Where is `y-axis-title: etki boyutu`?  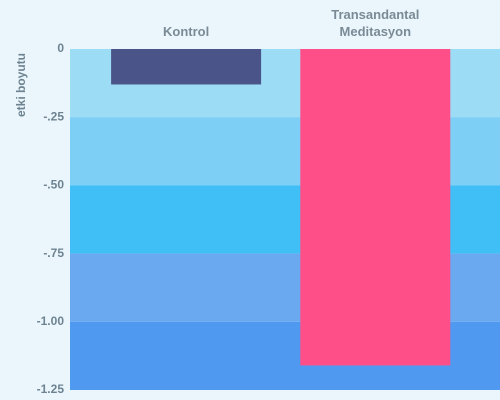 y-axis-title: etki boyutu is located at coordinates (21, 85).